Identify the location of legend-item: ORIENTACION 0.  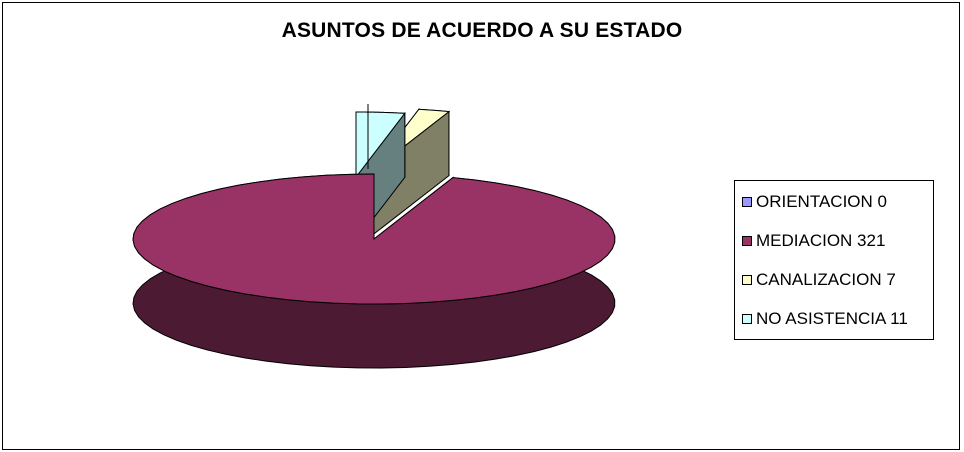
(814, 202).